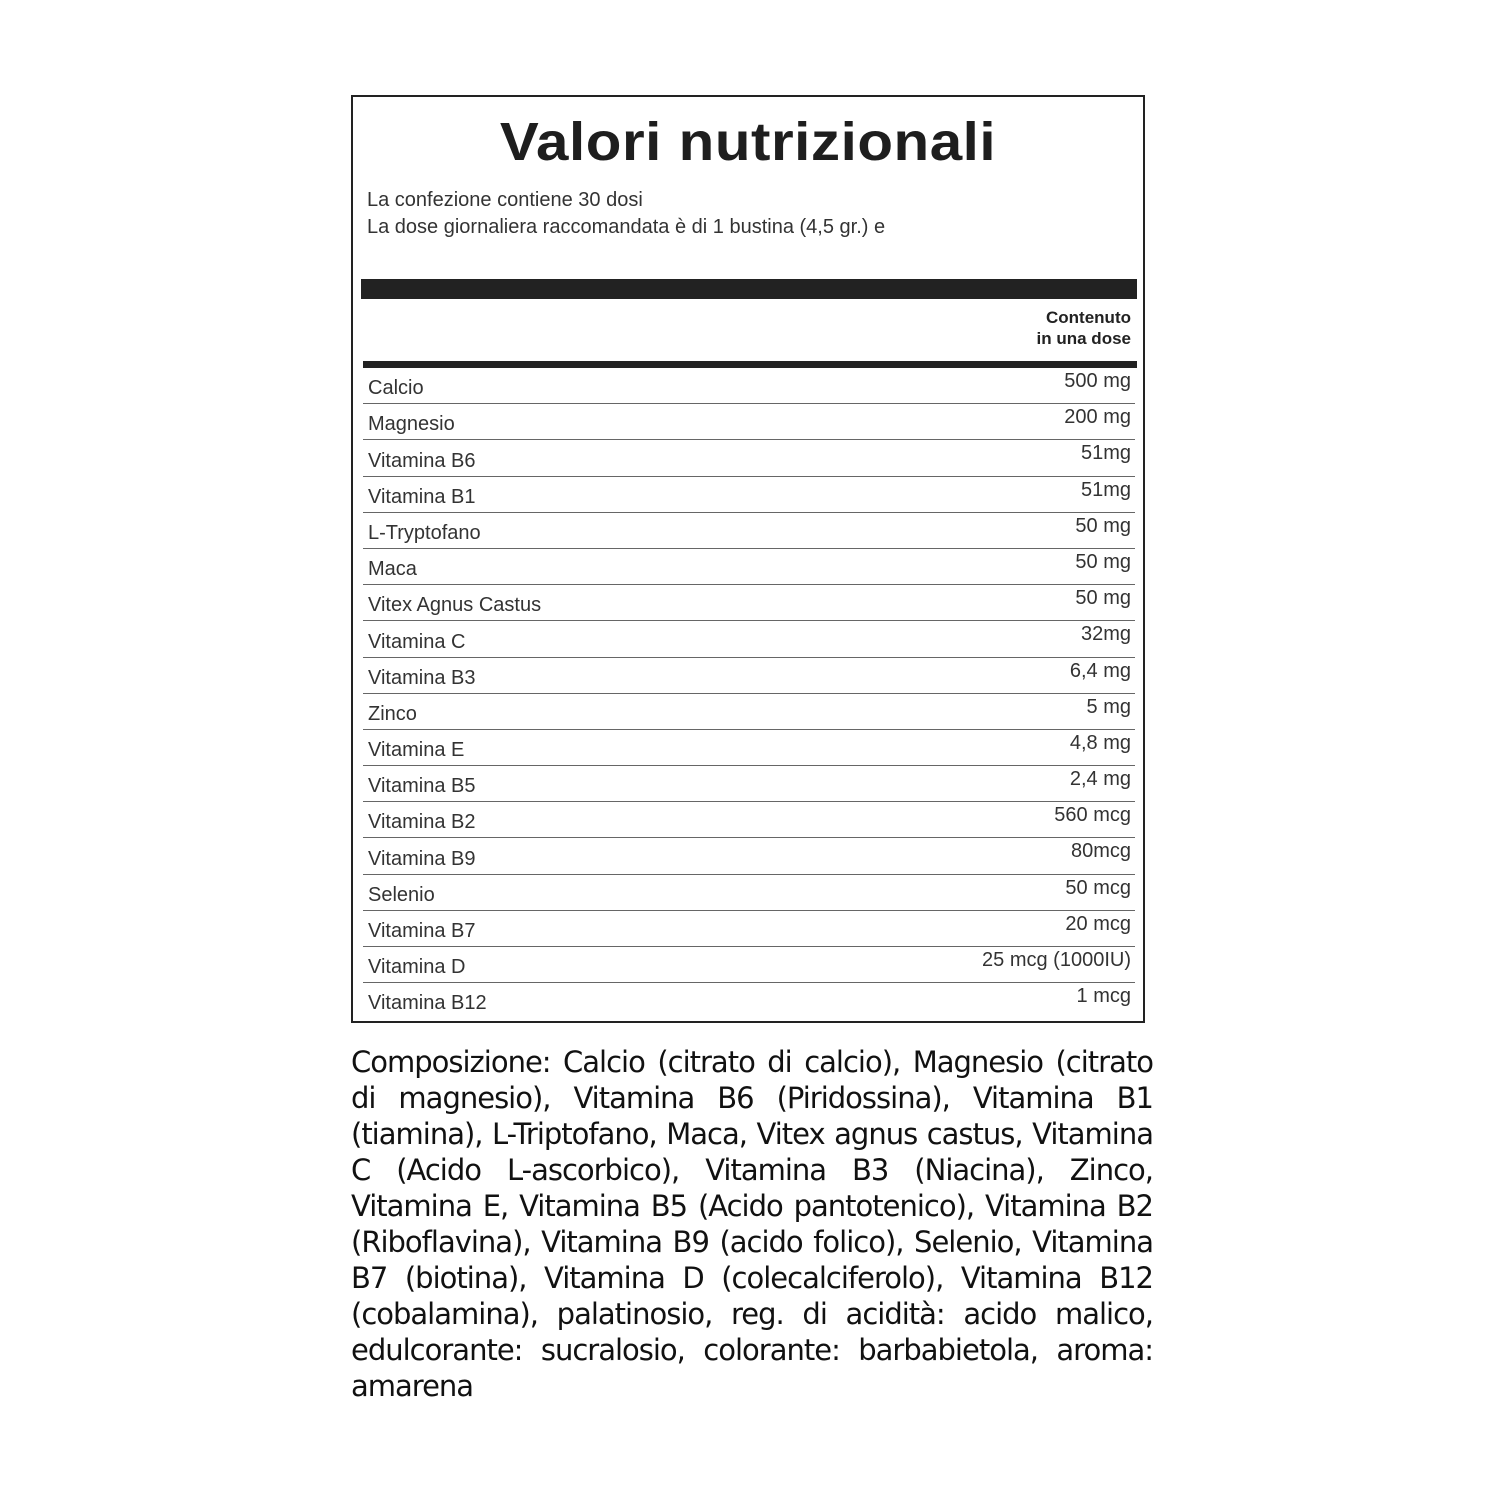 The width and height of the screenshot is (1500, 1500). I want to click on column-header-line: in una dose, so click(1083, 338).